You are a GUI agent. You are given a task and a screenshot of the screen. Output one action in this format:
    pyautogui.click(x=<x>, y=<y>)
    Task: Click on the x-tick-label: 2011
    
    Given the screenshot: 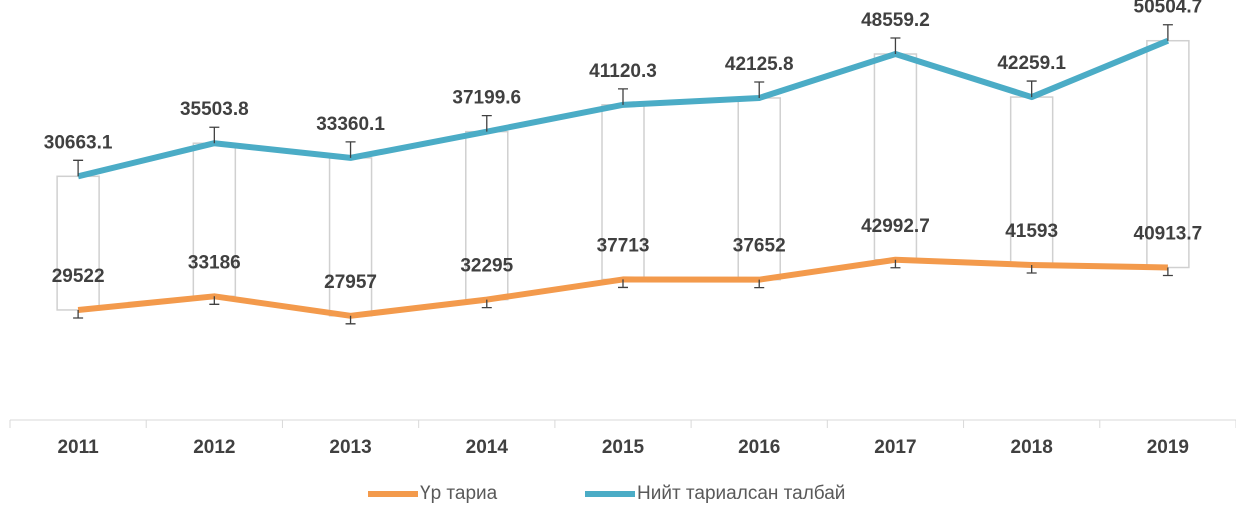 What is the action you would take?
    pyautogui.click(x=78, y=447)
    